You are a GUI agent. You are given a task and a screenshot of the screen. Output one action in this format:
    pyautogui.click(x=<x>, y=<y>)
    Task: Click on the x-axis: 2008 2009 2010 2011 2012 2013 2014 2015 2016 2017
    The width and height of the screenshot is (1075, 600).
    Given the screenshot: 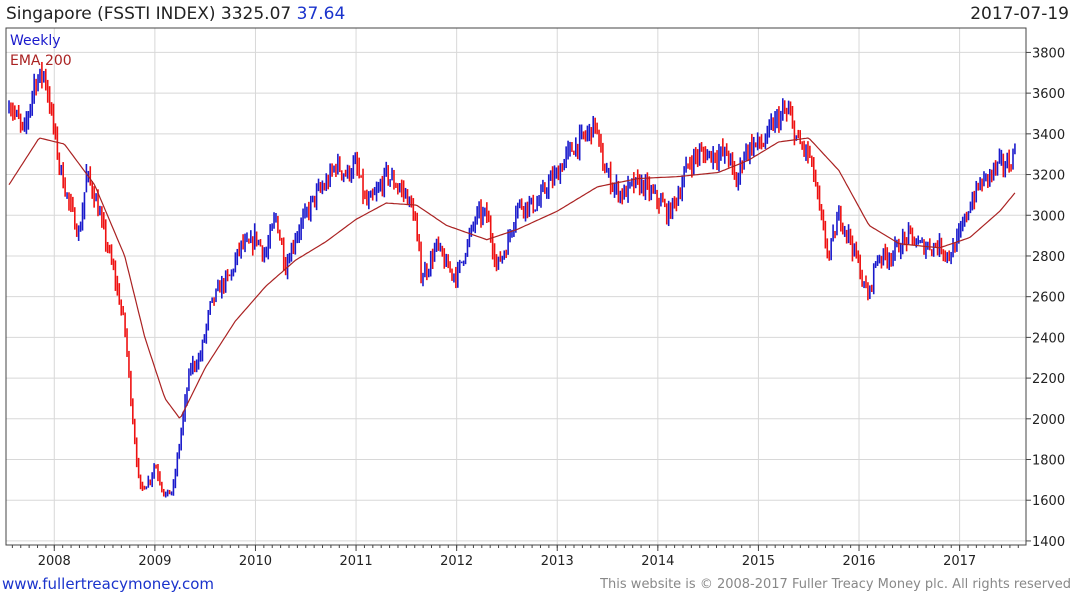 What is the action you would take?
    pyautogui.click(x=515, y=557)
    